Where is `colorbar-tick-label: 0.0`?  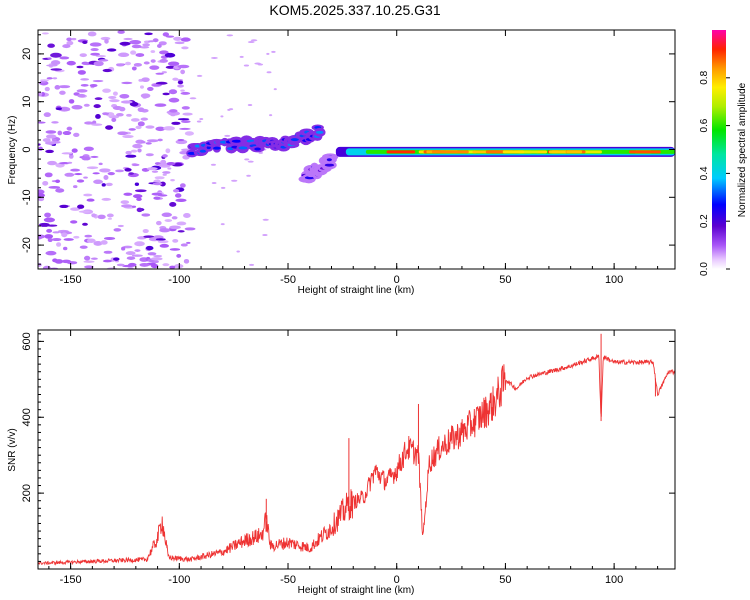
colorbar-tick-label: 0.0 is located at coordinates (704, 269).